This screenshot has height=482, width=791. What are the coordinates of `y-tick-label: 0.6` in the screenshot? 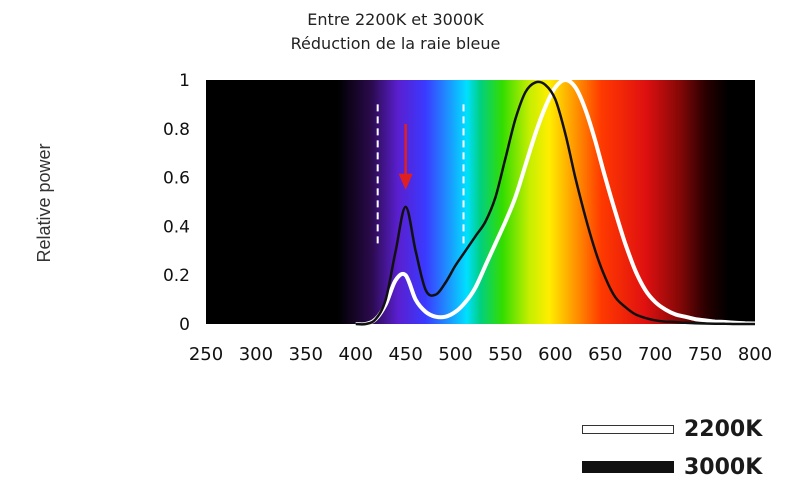 It's located at (176, 179).